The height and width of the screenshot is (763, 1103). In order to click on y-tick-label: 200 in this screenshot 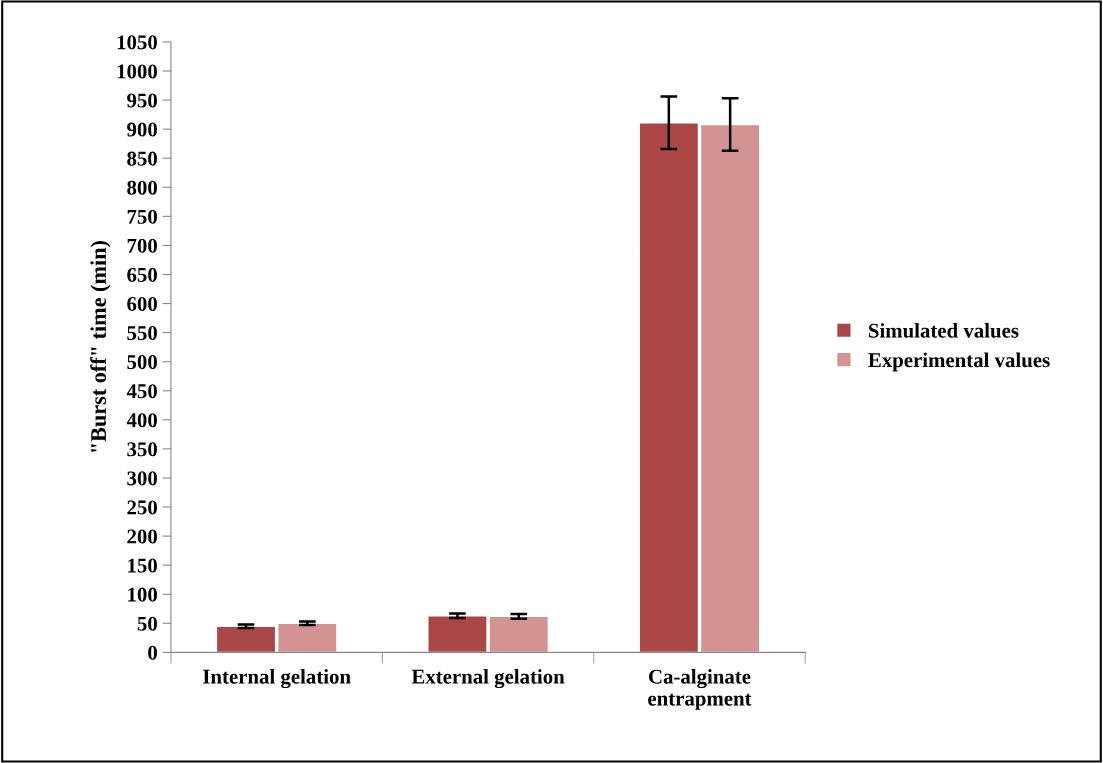, I will do `click(142, 536)`.